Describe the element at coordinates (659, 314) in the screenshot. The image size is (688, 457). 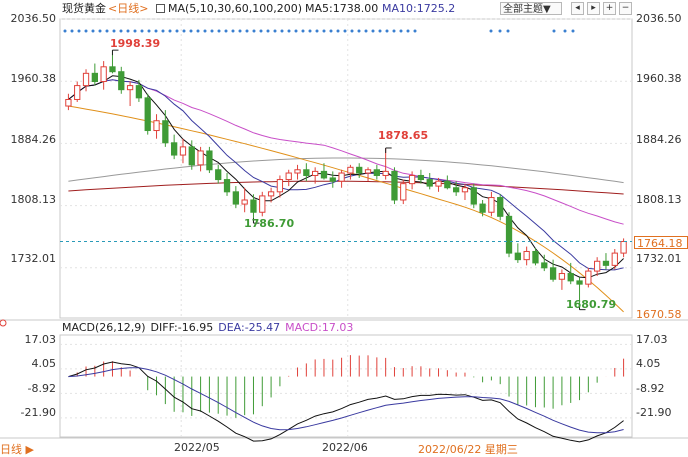
I see `y-label-right-min: 1670.58` at that location.